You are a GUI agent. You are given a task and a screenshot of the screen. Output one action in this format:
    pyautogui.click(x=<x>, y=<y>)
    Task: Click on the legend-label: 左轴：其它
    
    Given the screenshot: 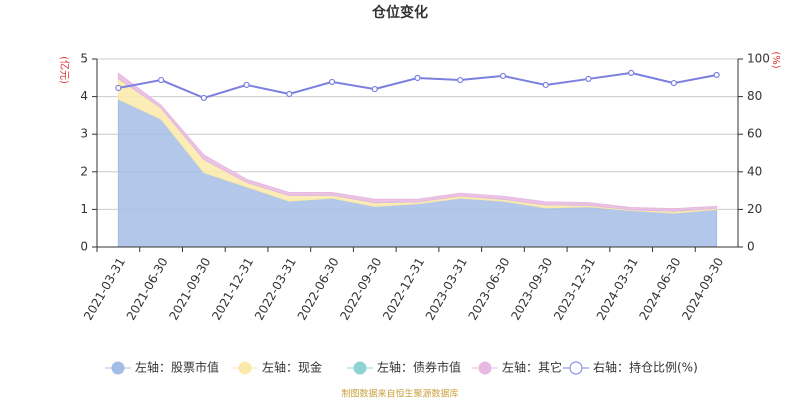 What is the action you would take?
    pyautogui.click(x=532, y=367)
    